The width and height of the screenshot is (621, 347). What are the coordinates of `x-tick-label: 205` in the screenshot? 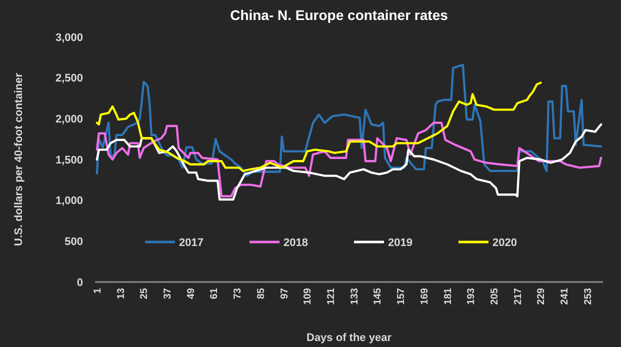 It's located at (495, 296).